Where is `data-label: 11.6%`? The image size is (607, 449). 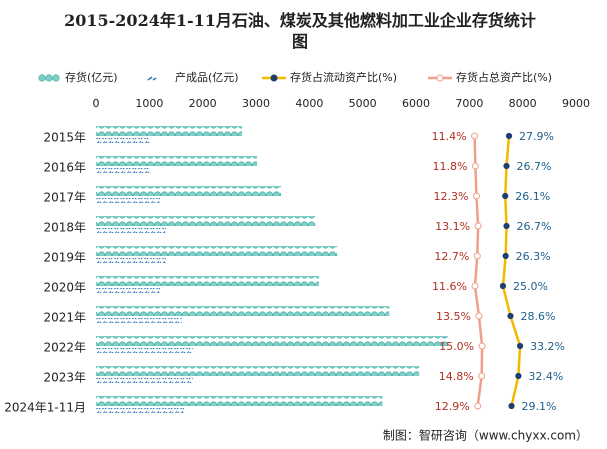 data-label: 11.6% is located at coordinates (449, 286).